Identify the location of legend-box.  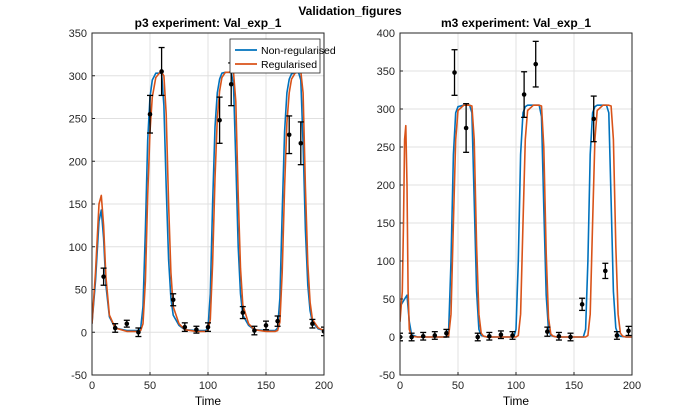
(275, 56).